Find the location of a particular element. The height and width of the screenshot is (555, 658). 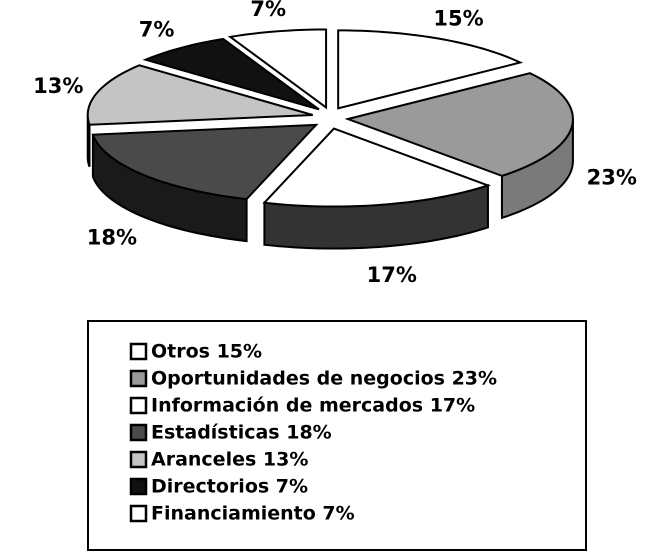

legend-label: Directorios 7% is located at coordinates (229, 487).